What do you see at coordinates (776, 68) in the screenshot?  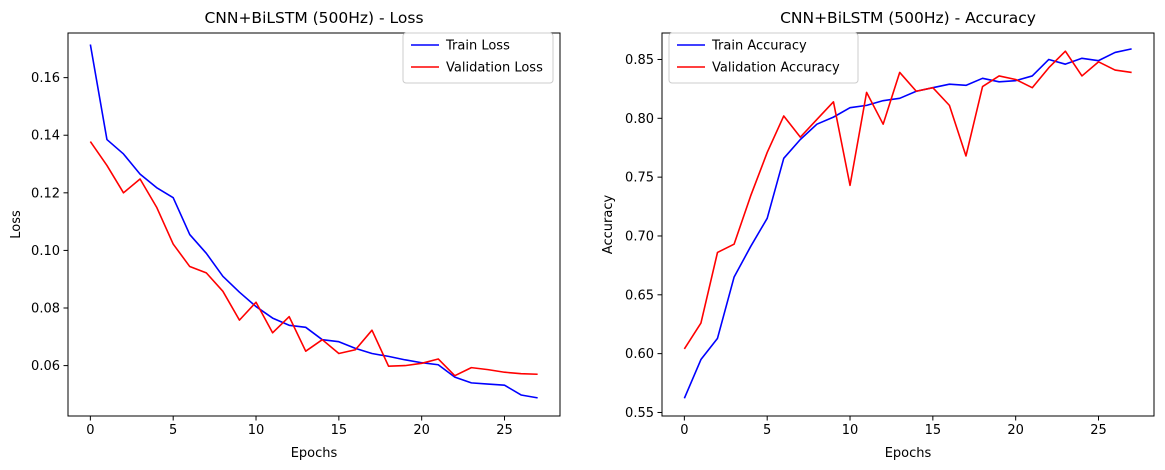 I see `accuracy-chart-legend-label: Validation Accuracy` at bounding box center [776, 68].